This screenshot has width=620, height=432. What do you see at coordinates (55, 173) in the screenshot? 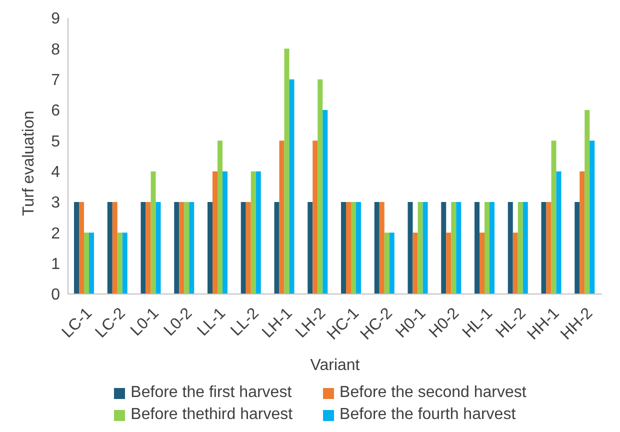
I see `y-tick-label: 4` at bounding box center [55, 173].